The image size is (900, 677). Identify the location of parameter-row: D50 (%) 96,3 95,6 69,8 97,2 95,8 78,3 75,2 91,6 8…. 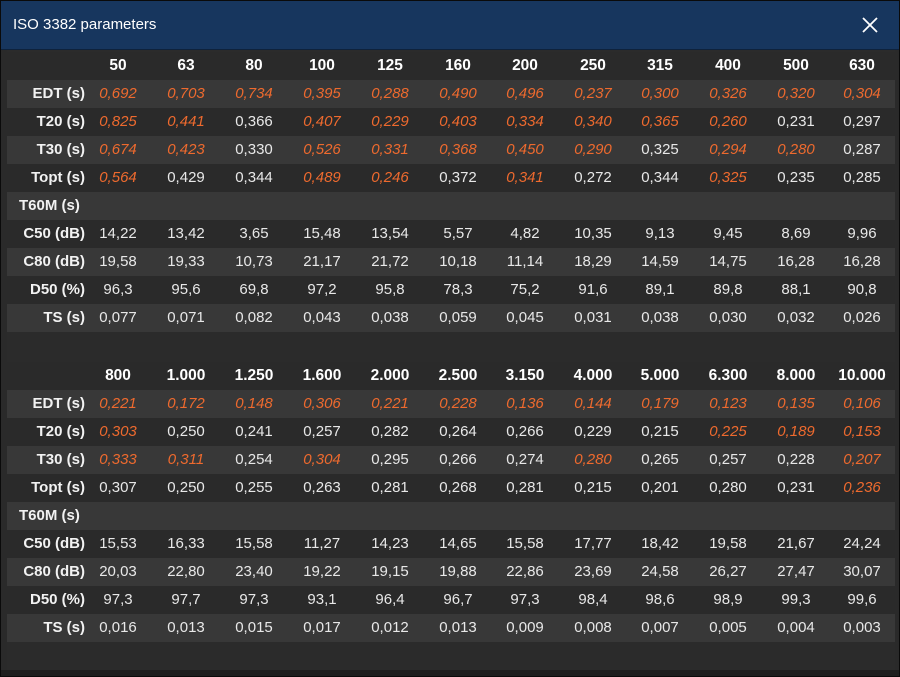
(451, 290).